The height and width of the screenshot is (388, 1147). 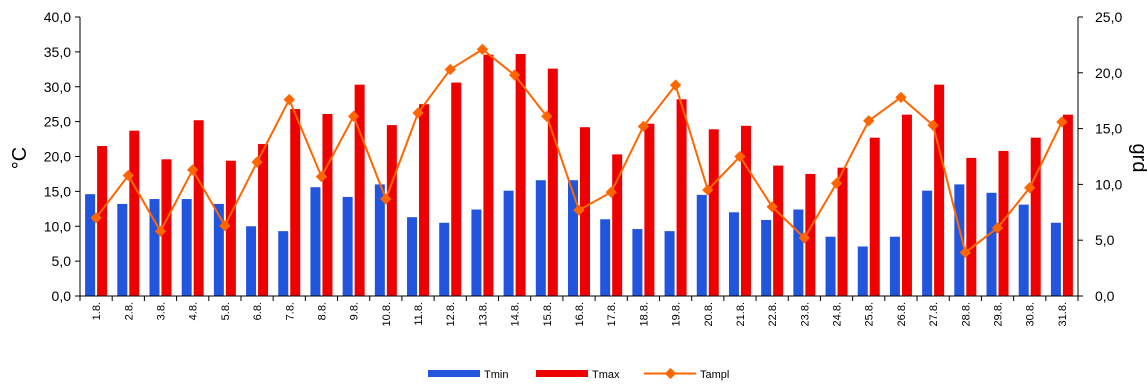 I want to click on x-tick-label: 24.8., so click(x=838, y=314).